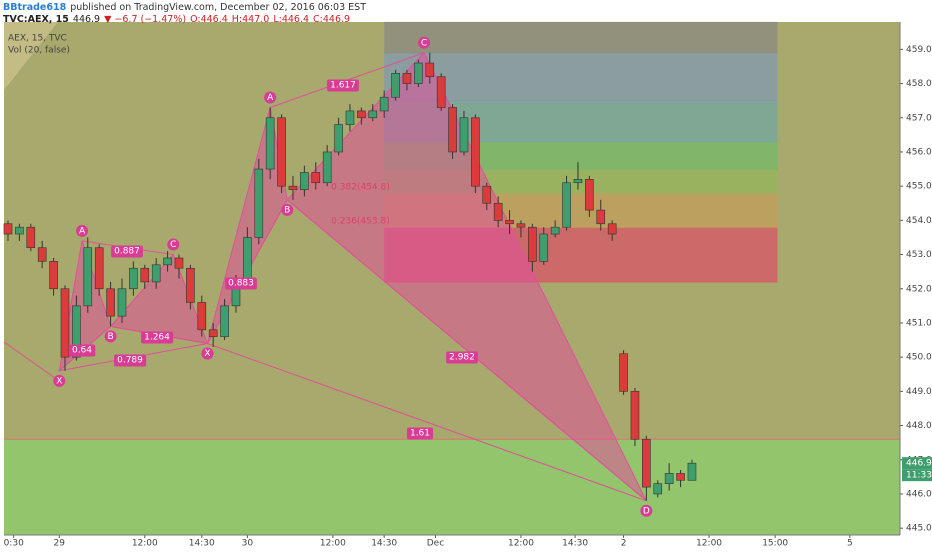  Describe the element at coordinates (36, 19) in the screenshot. I see `symbol: TVC:AEX, 15` at that location.